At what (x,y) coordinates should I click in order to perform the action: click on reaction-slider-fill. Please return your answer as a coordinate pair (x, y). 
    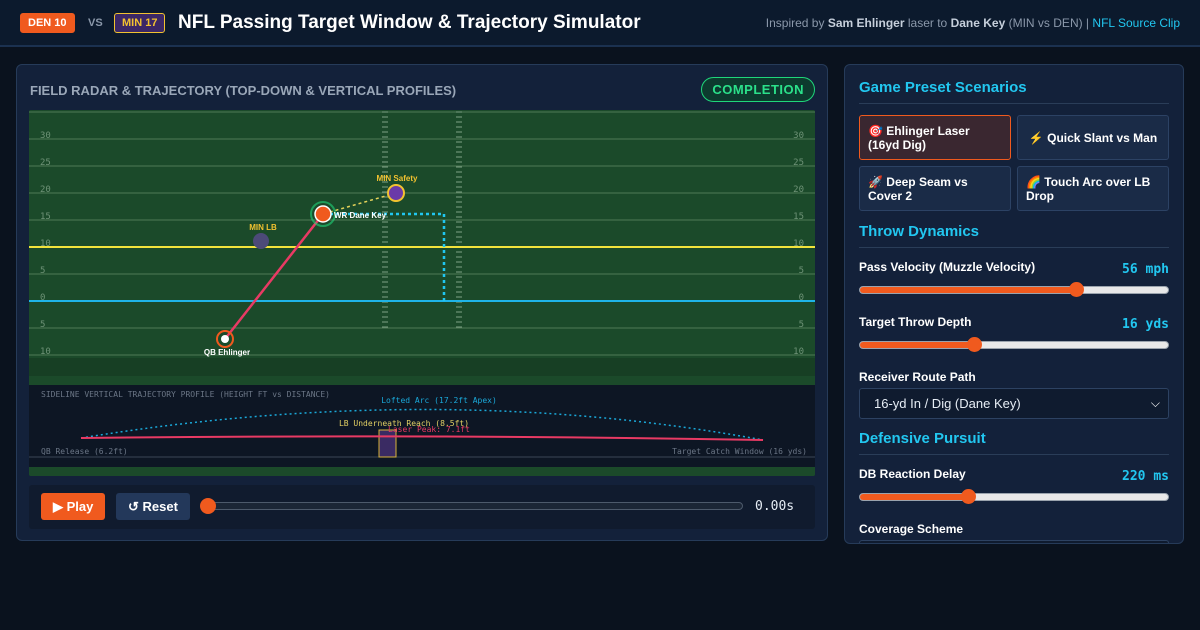
    Looking at the image, I should click on (914, 497).